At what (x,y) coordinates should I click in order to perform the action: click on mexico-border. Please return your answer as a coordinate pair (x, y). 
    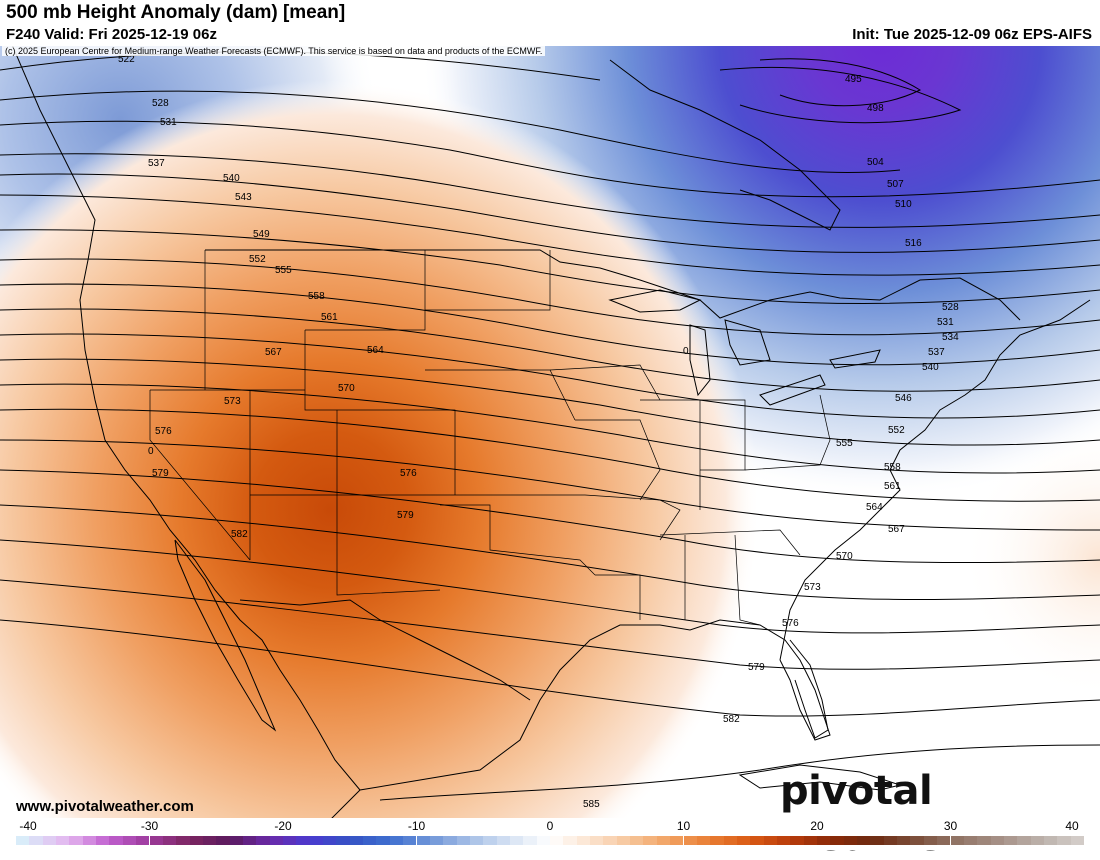
    Looking at the image, I should click on (385, 650).